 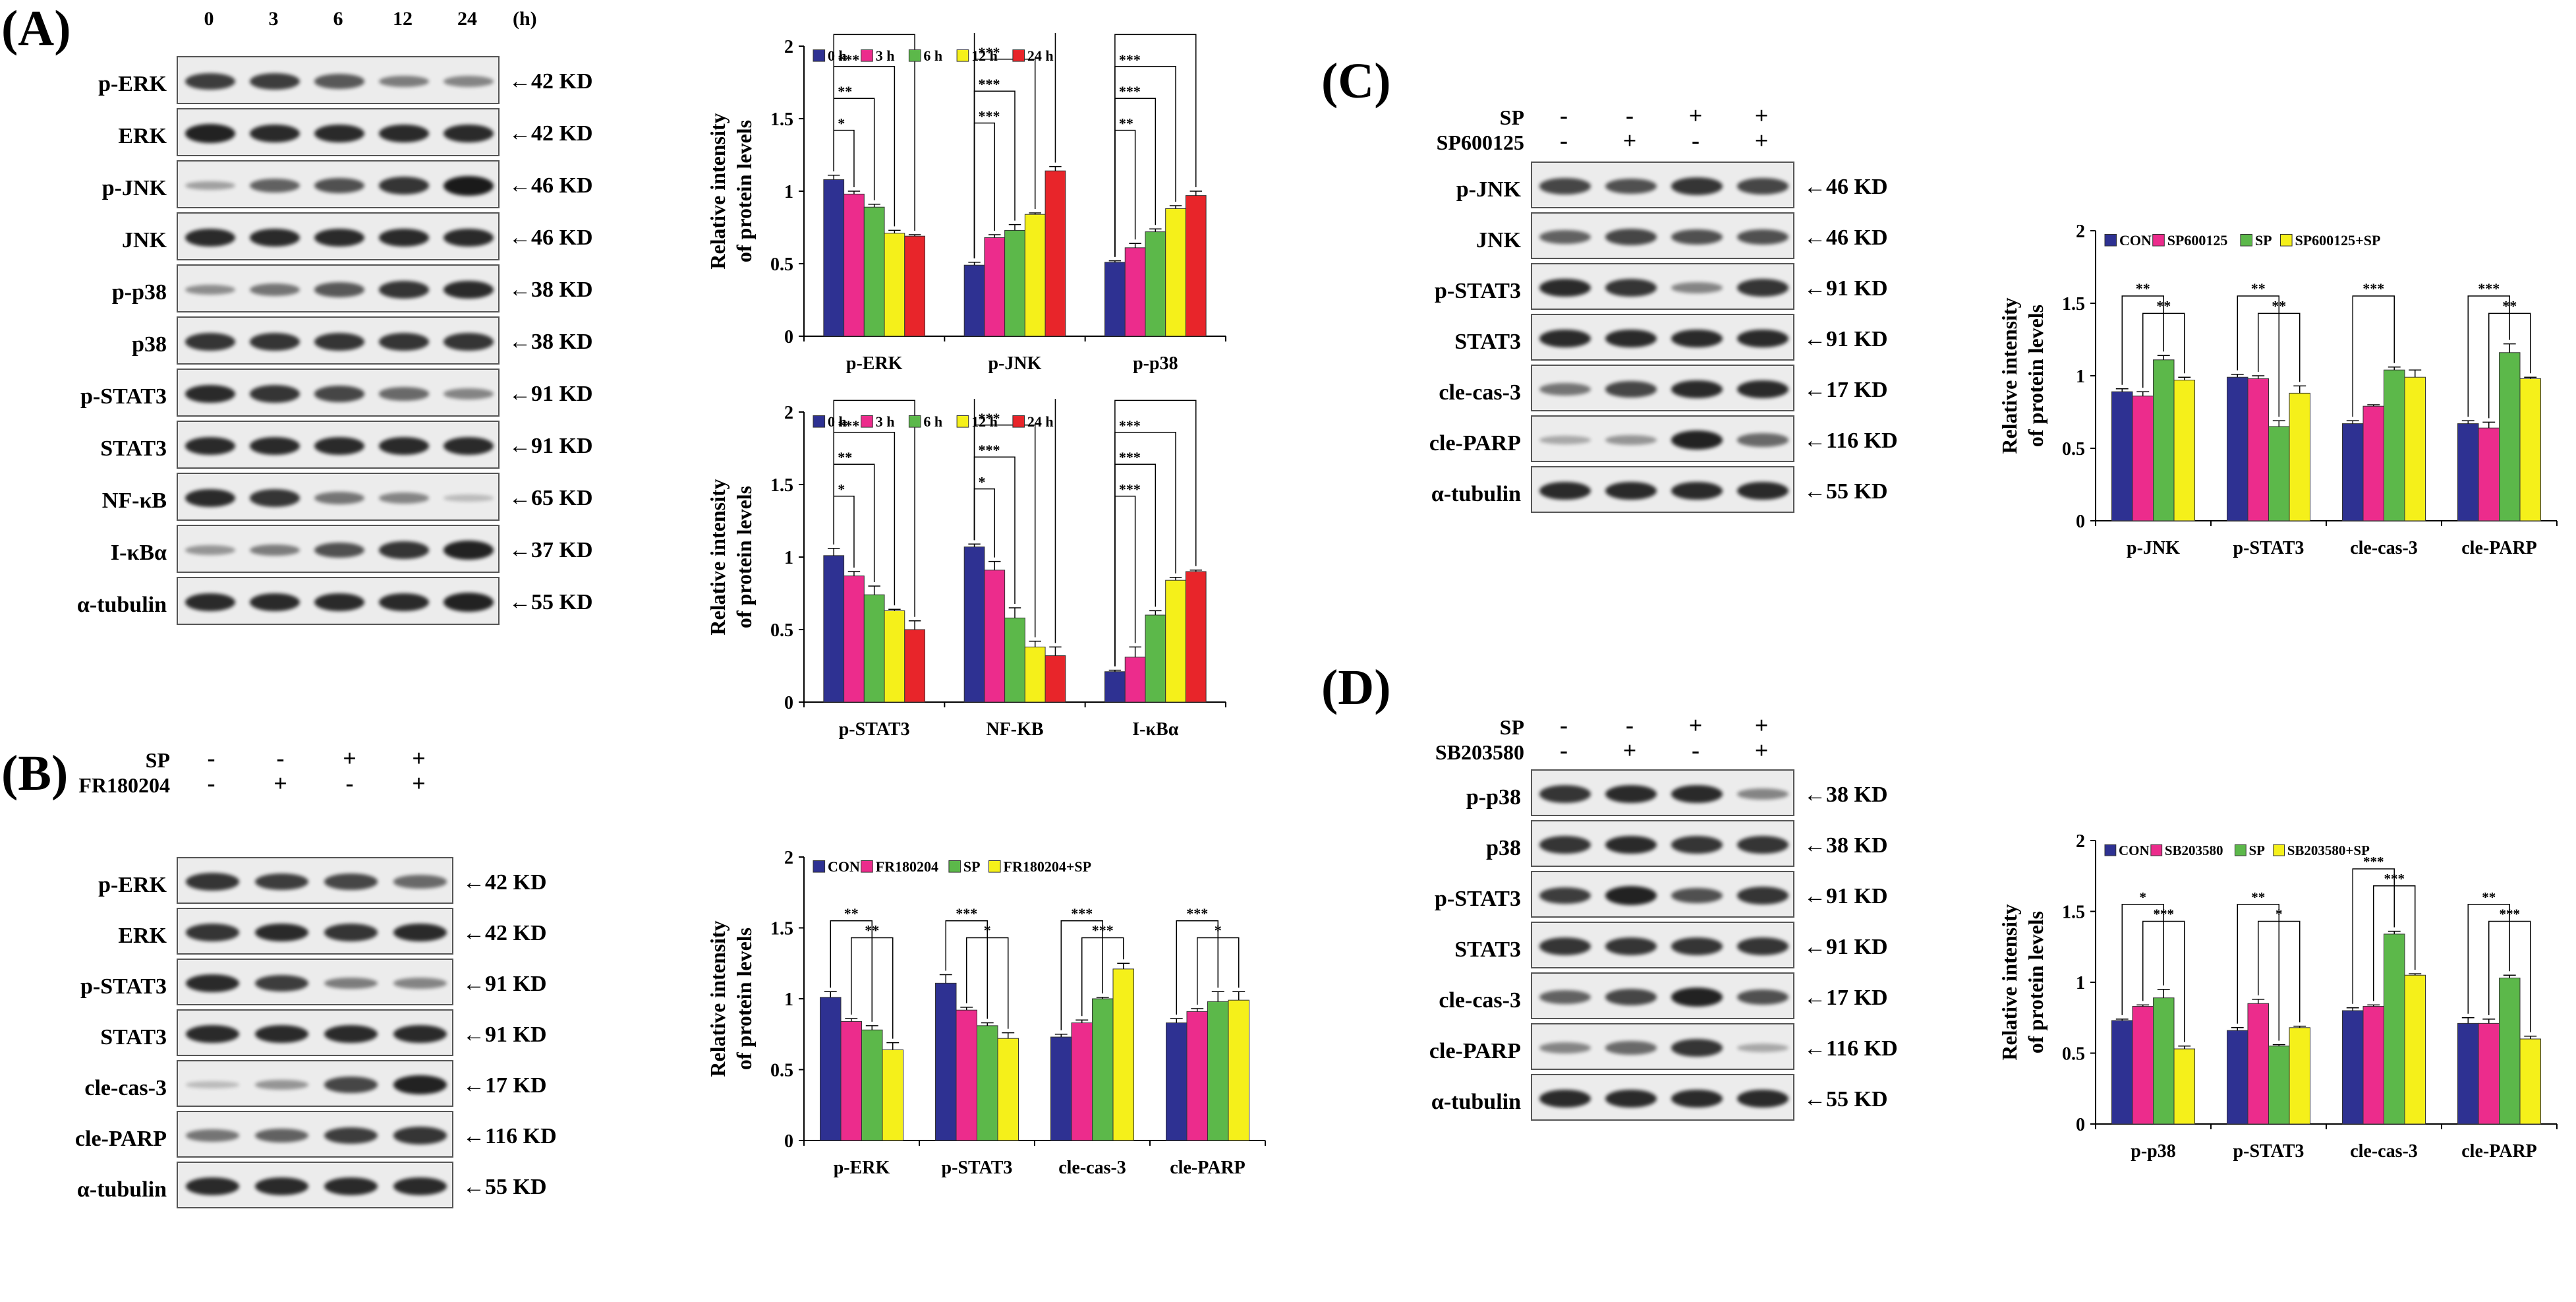 I want to click on protein-label: JNK, so click(x=1499, y=240).